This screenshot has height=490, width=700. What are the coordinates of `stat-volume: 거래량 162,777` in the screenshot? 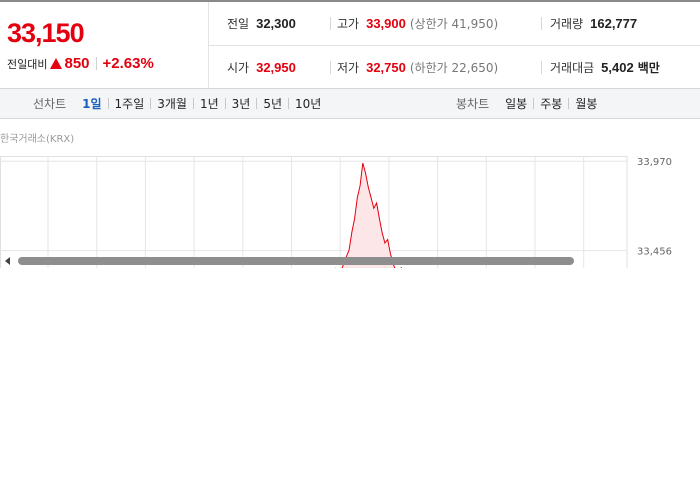 It's located at (593, 23).